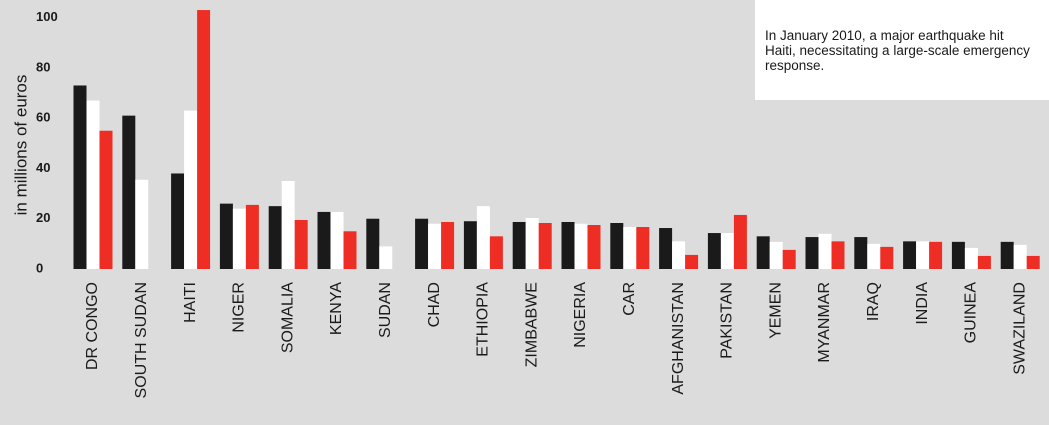 This screenshot has height=425, width=1049. Describe the element at coordinates (971, 313) in the screenshot. I see `x-tick-label: GUINEA` at that location.